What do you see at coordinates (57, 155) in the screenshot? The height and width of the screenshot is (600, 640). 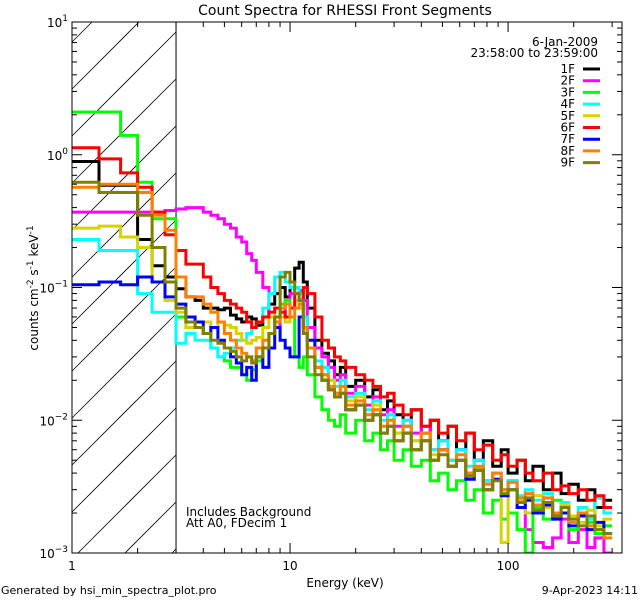 I see `y-tick-label: 10⁰` at bounding box center [57, 155].